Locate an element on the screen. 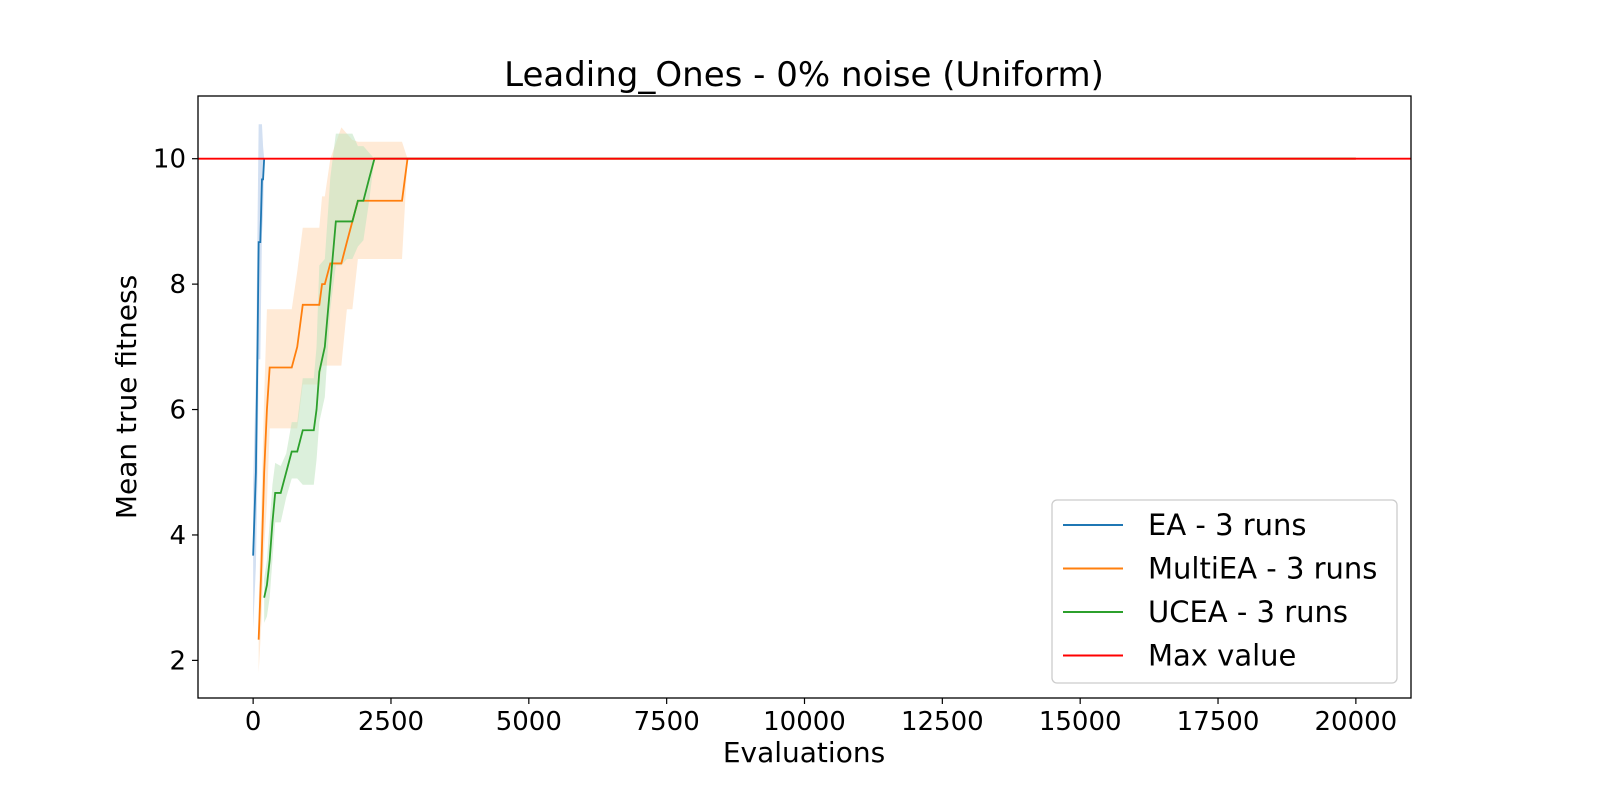 The image size is (1600, 800). x-tick-label: 7500 is located at coordinates (667, 722).